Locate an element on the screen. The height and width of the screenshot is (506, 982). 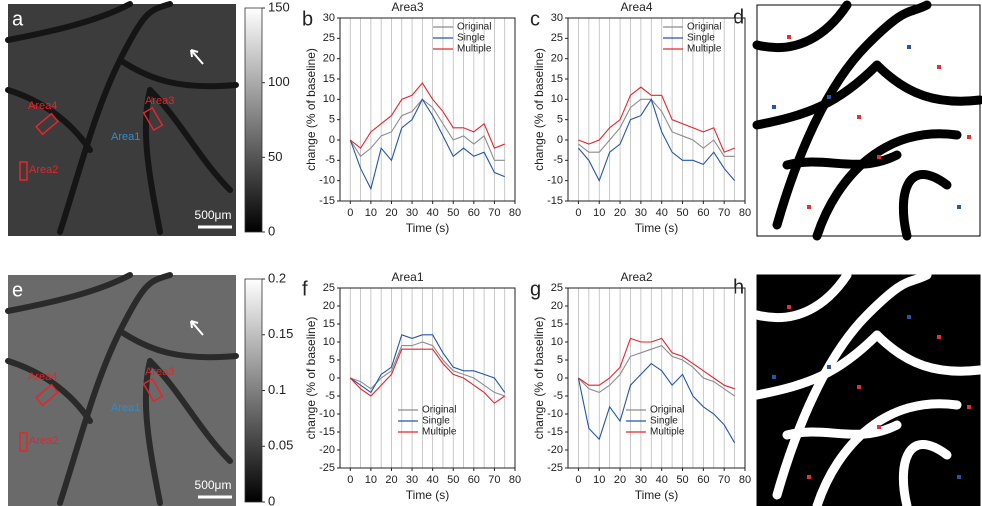
panel-label: b is located at coordinates (307, 19).